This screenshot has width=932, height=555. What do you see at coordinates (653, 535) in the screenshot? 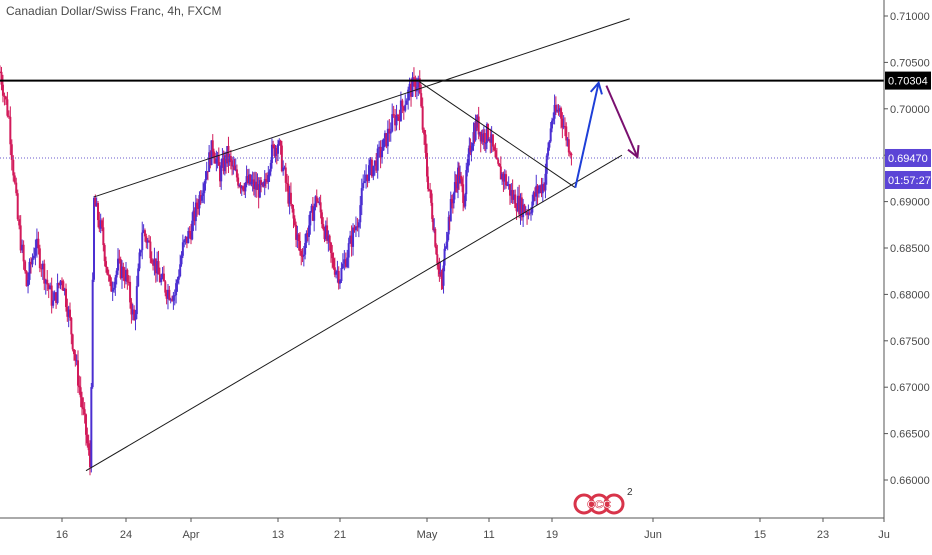
I see `time-tick-label: Jun` at bounding box center [653, 535].